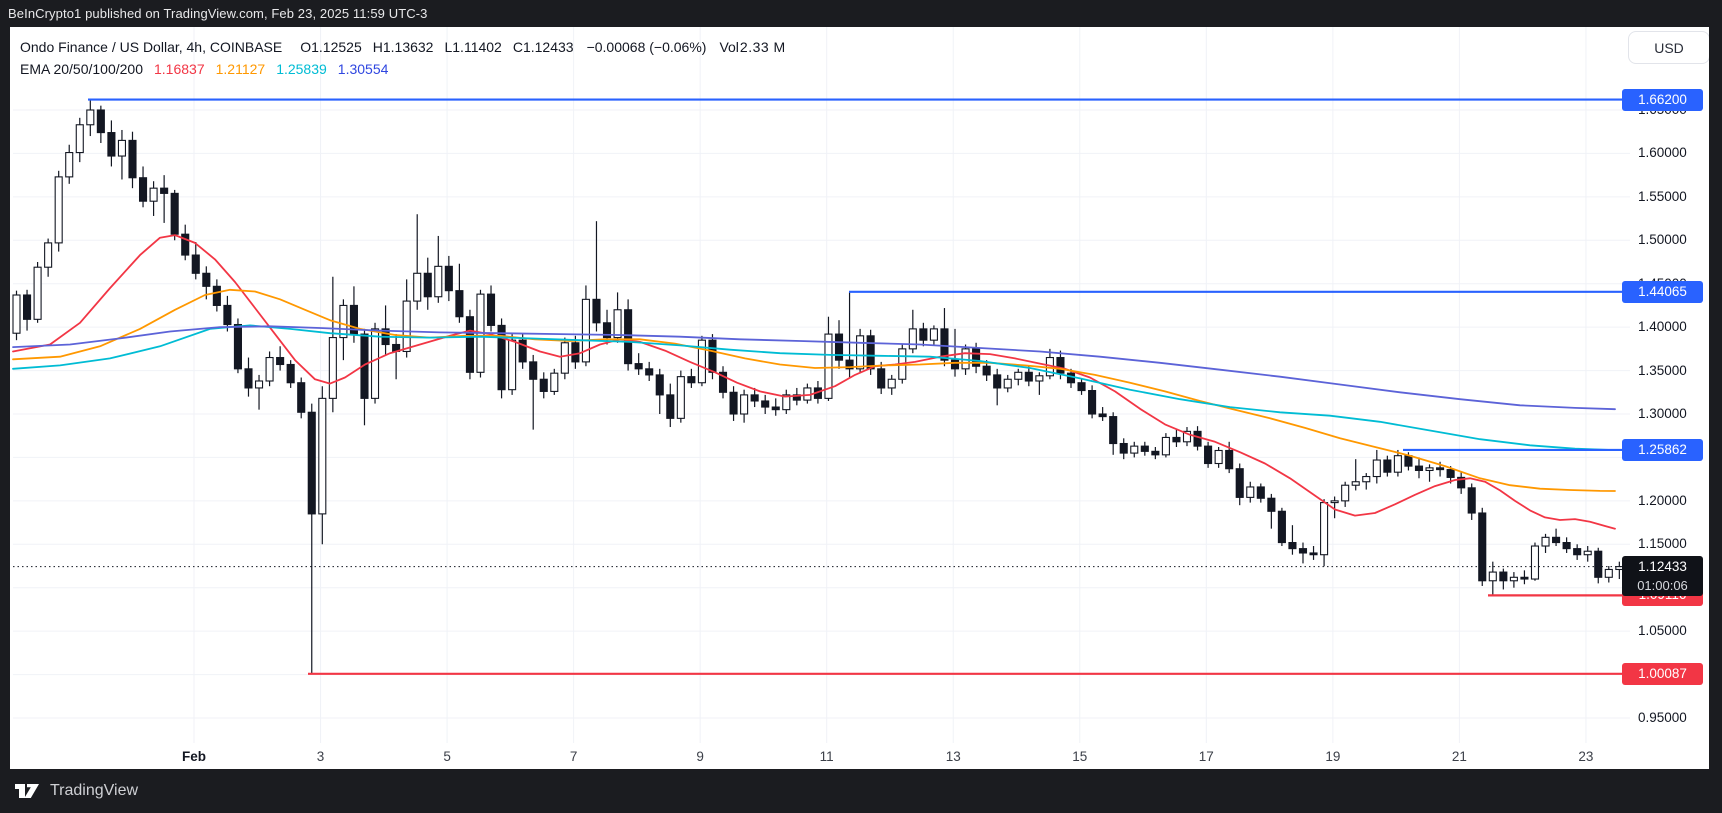  I want to click on x-axis-label: 13, so click(953, 756).